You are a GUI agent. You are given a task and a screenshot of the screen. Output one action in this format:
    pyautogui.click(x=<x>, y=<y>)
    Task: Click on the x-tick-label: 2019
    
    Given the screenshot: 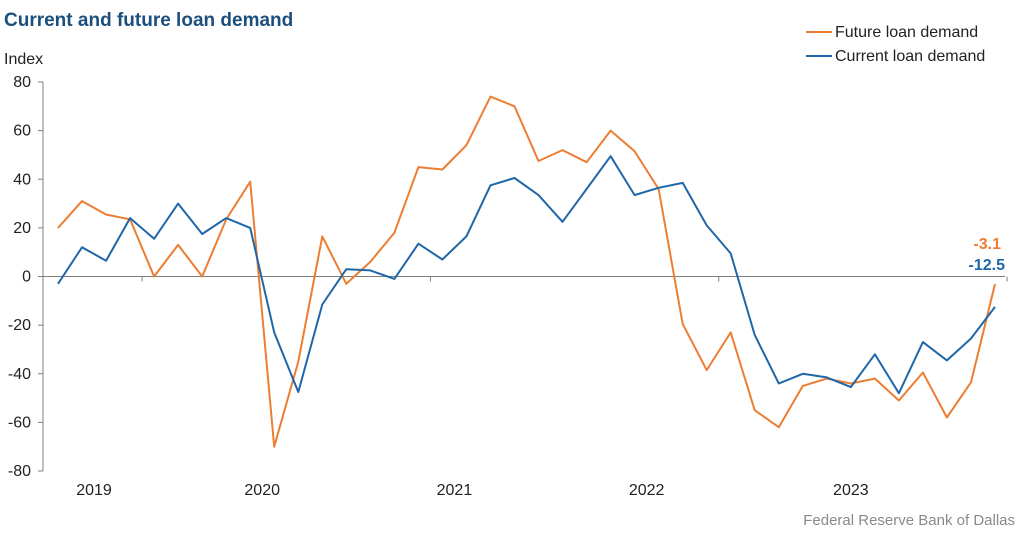 What is the action you would take?
    pyautogui.click(x=94, y=490)
    